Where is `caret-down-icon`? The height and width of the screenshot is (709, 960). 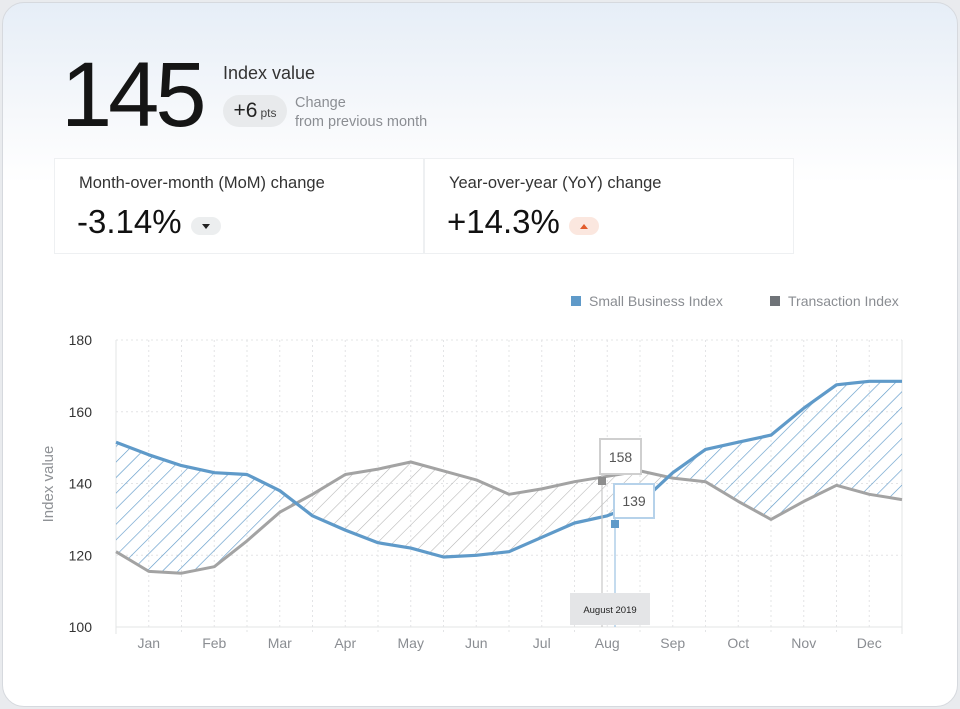 caret-down-icon is located at coordinates (206, 226).